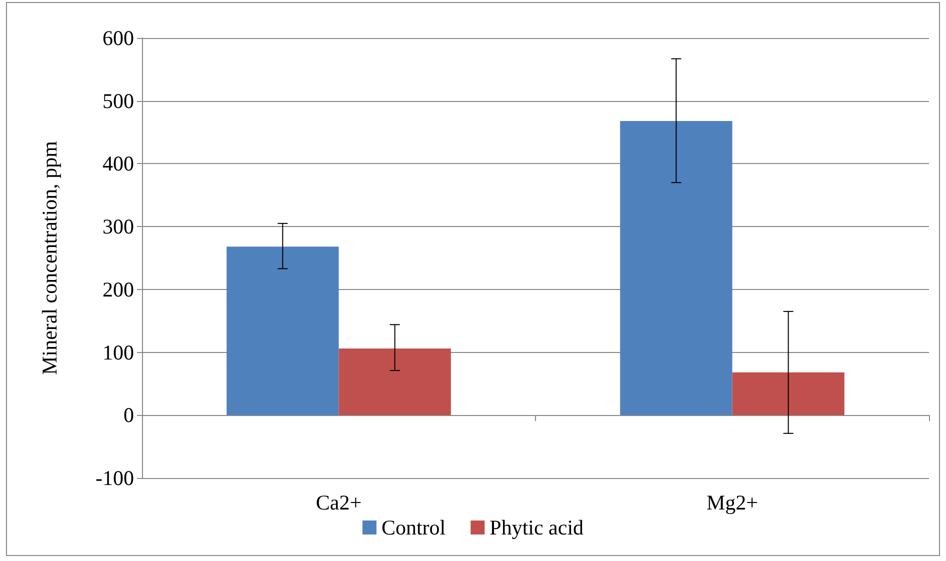 This screenshot has height=561, width=946. I want to click on x-tick-label: Mg2+, so click(732, 502).